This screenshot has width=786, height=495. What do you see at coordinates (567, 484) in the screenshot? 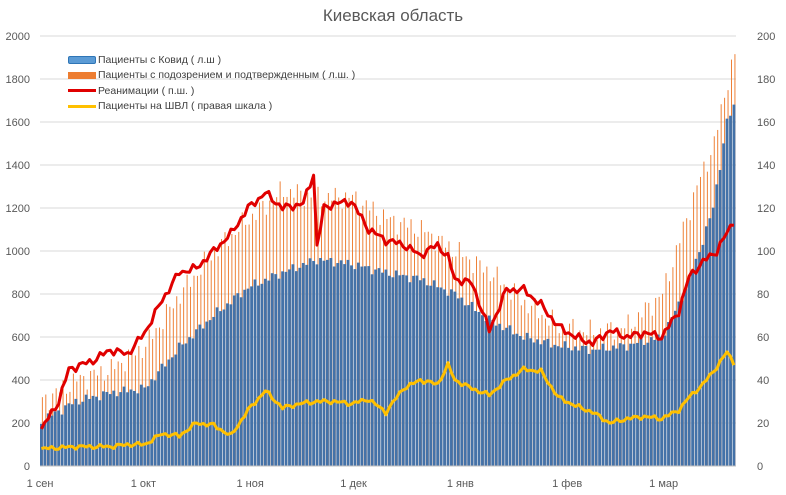
I see `x-tick-label: 1 фев` at bounding box center [567, 484].